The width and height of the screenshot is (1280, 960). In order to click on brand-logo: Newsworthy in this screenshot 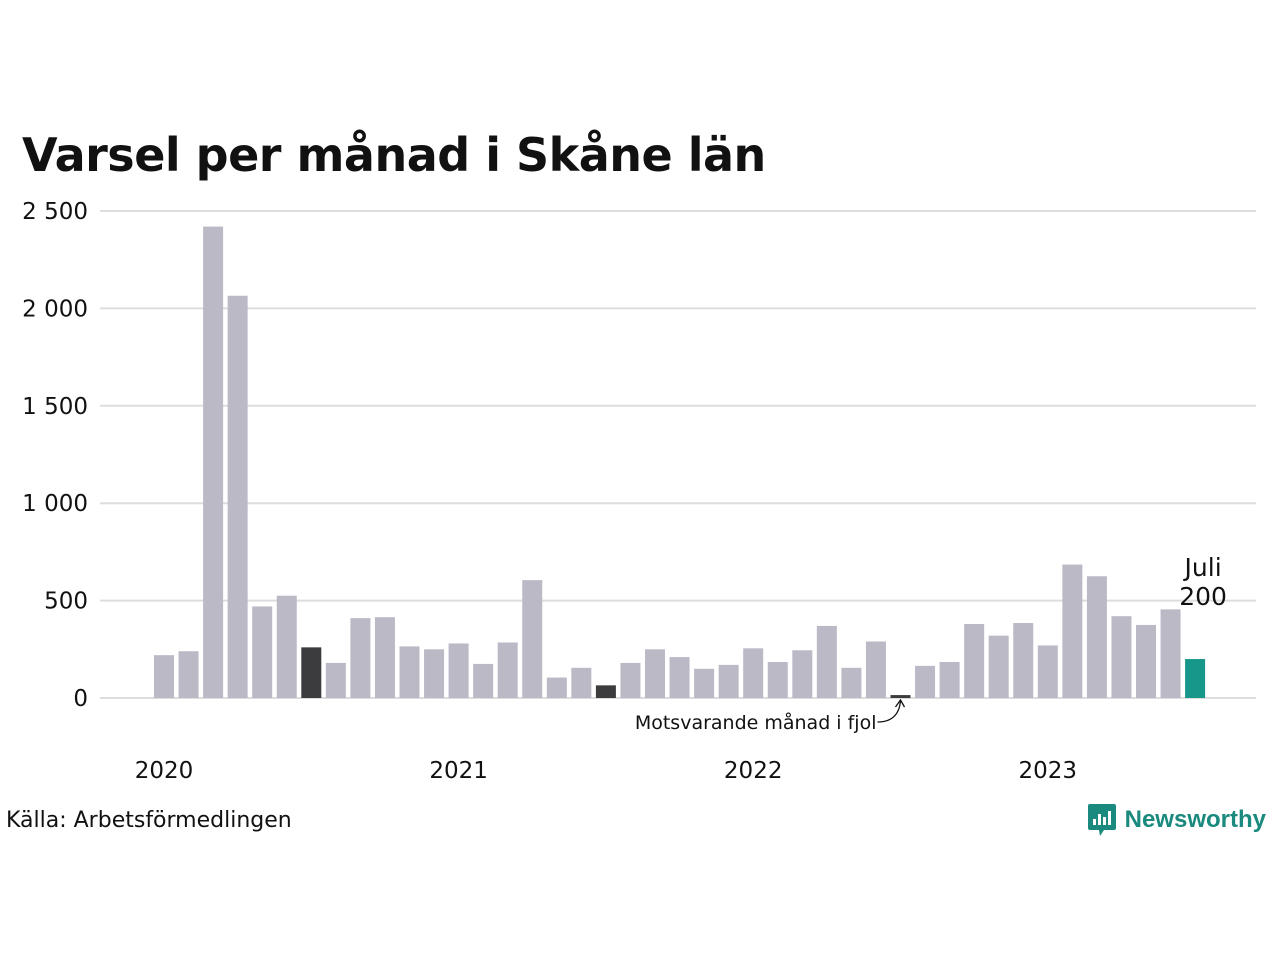, I will do `click(1176, 820)`.